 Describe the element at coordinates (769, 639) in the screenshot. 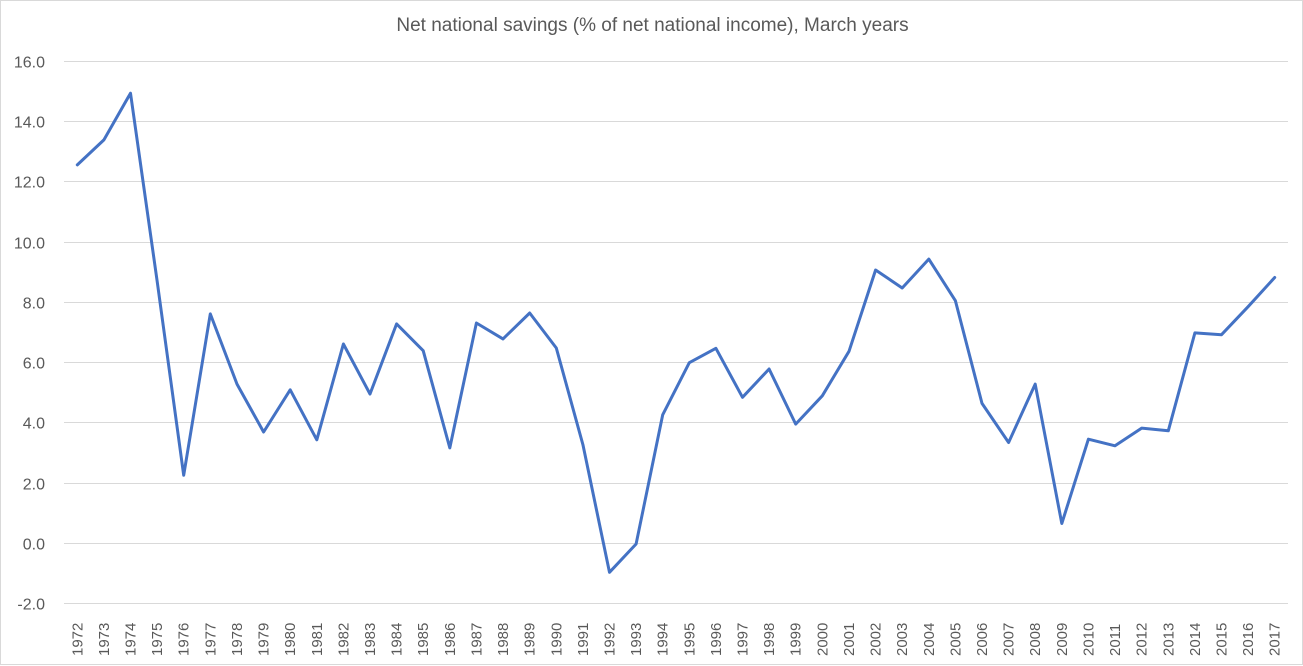

I see `x-tick-label: 1998` at that location.